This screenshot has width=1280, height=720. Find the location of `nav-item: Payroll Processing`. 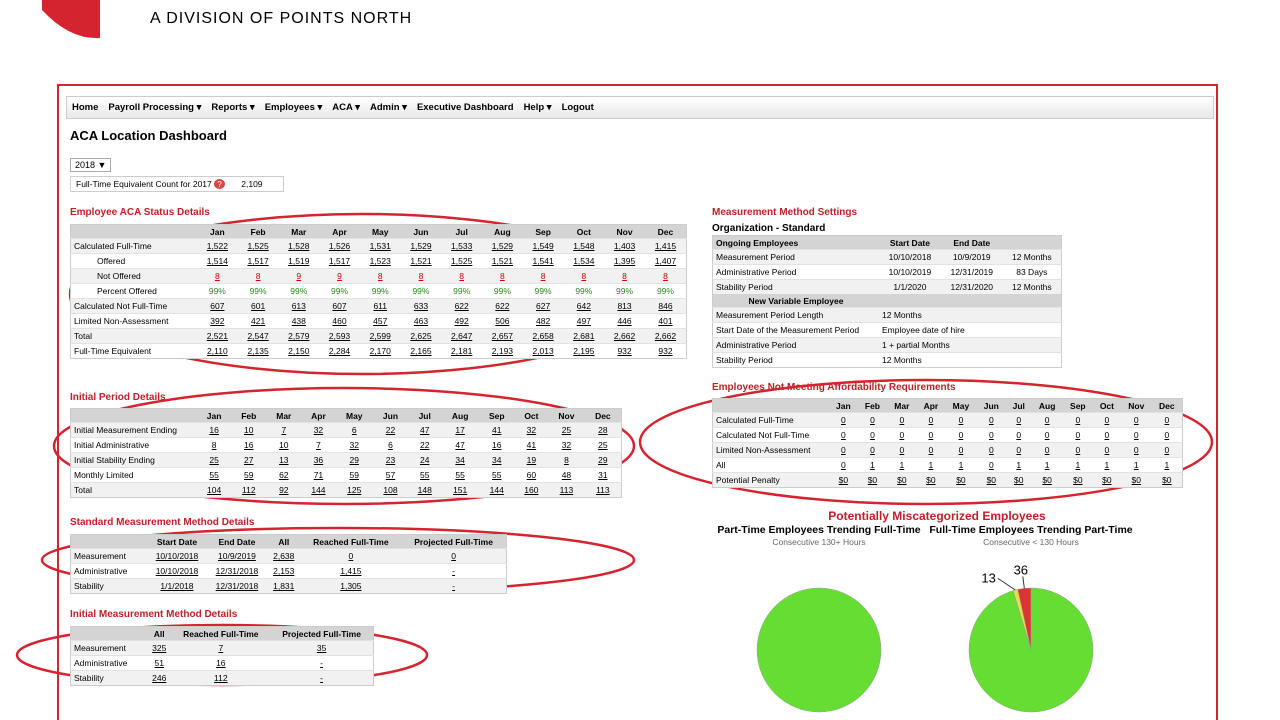

nav-item: Payroll Processing is located at coordinates (154, 107).